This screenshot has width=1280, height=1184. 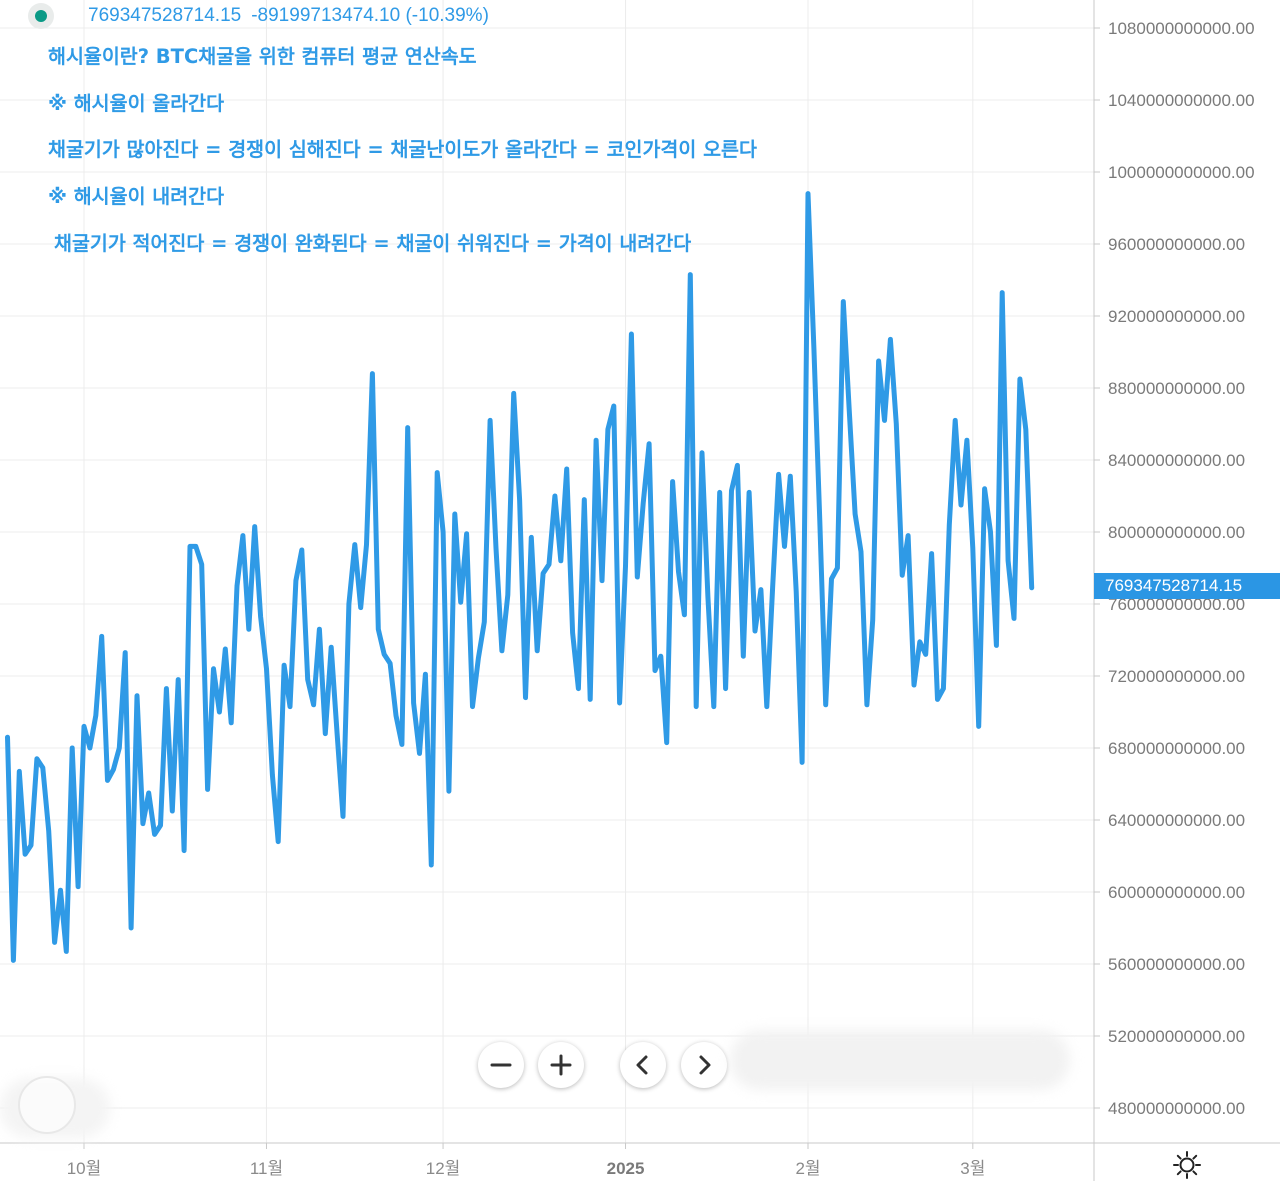 I want to click on last-price-label: 769347528714.15, so click(x=1187, y=586).